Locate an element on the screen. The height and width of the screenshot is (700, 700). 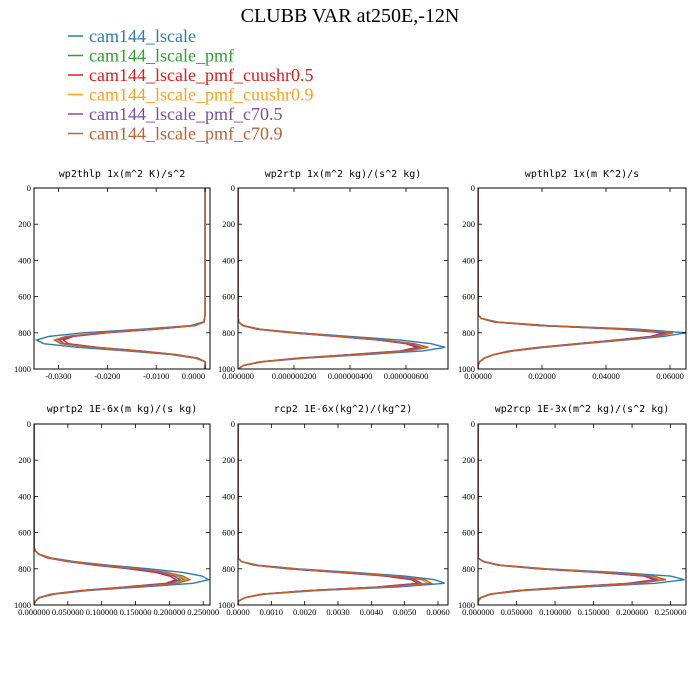
x-tick-label: 0.000000400 is located at coordinates (350, 376).